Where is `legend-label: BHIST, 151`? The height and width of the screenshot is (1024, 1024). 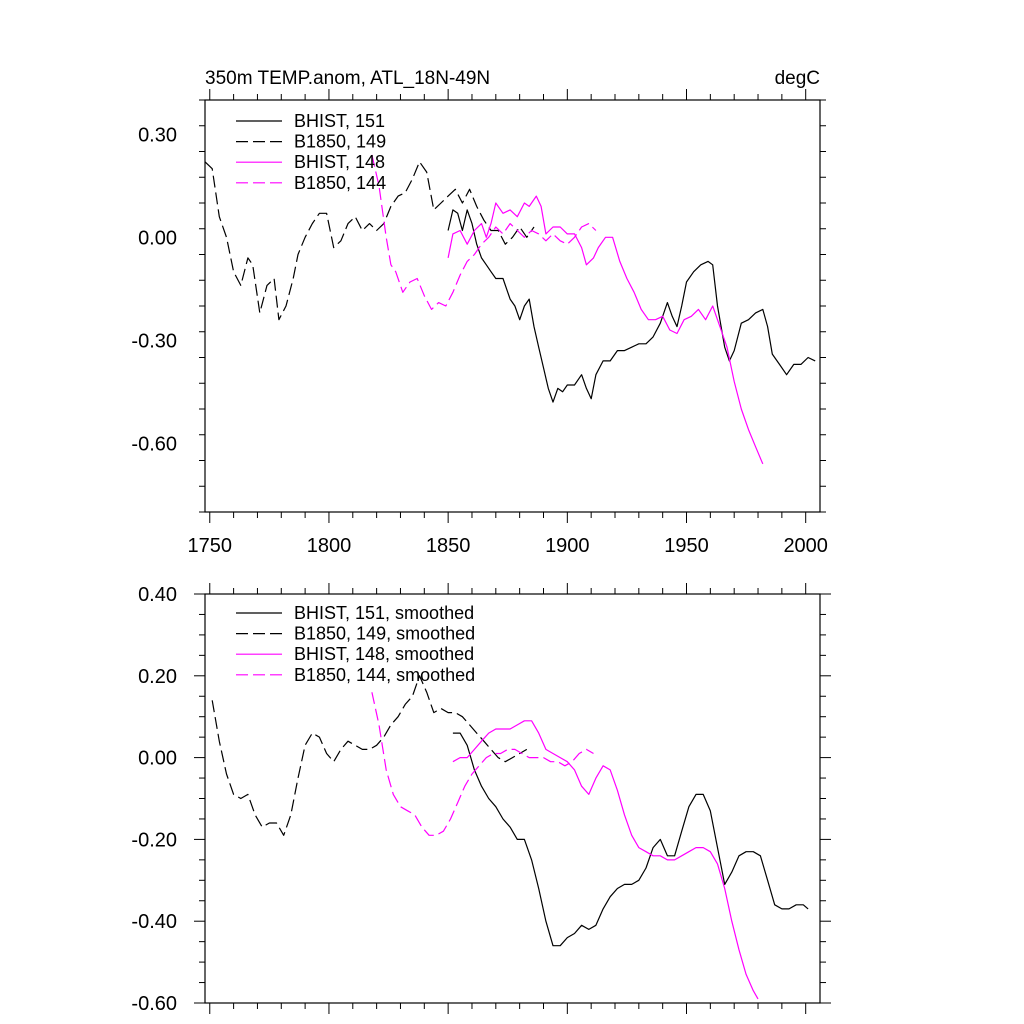
legend-label: BHIST, 151 is located at coordinates (339, 121).